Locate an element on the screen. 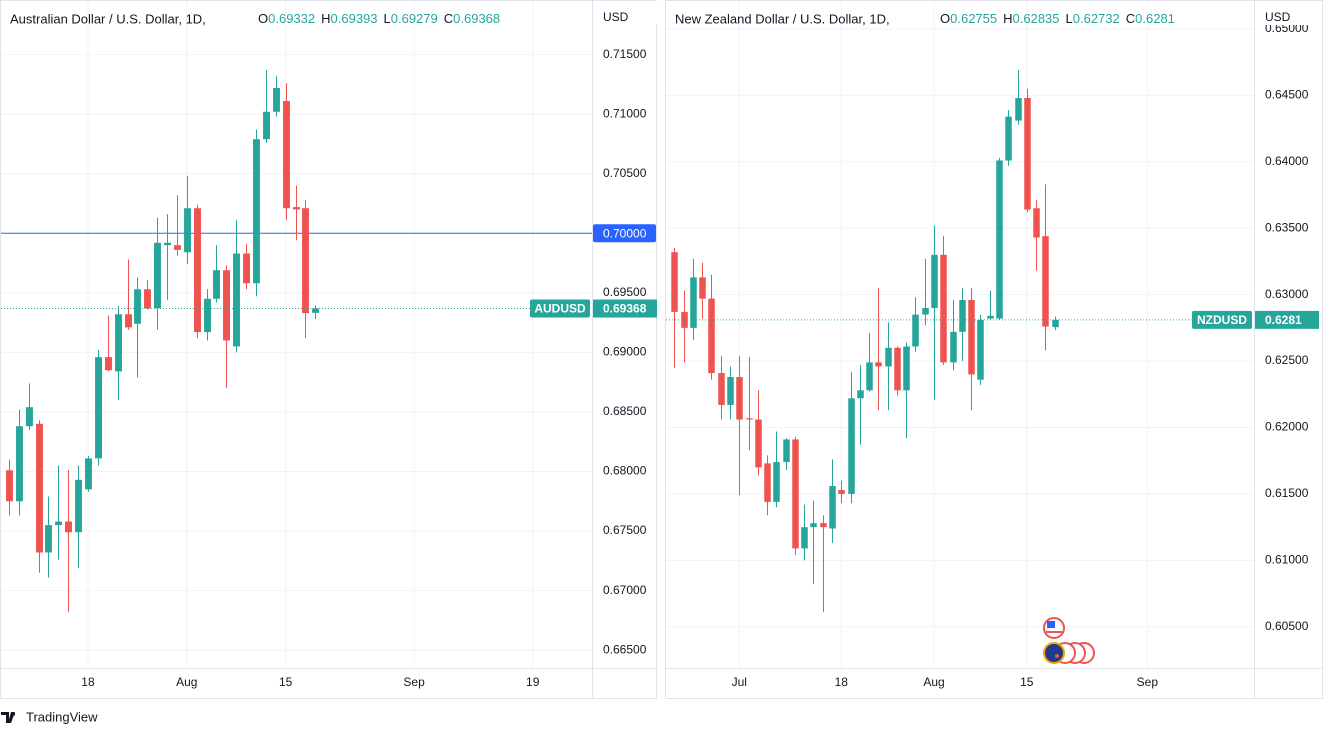  y-tick-label: 0.62500 is located at coordinates (1287, 360).